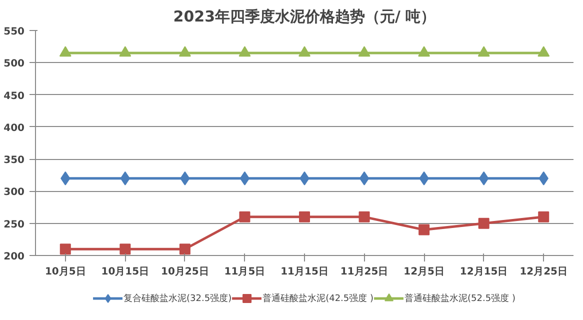  Describe the element at coordinates (185, 272) in the screenshot. I see `x-tick-label: 10月25日` at that location.